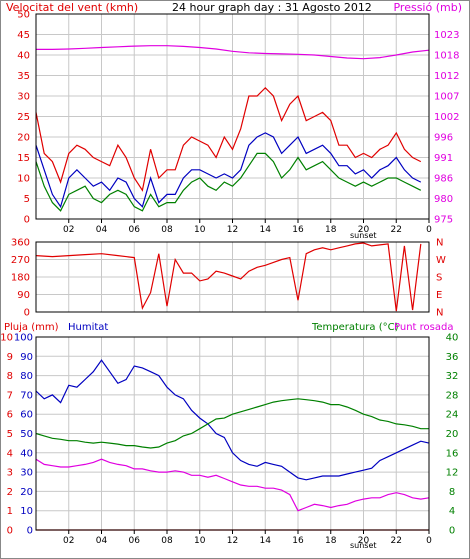  I want to click on compass-label: W, so click(441, 260).